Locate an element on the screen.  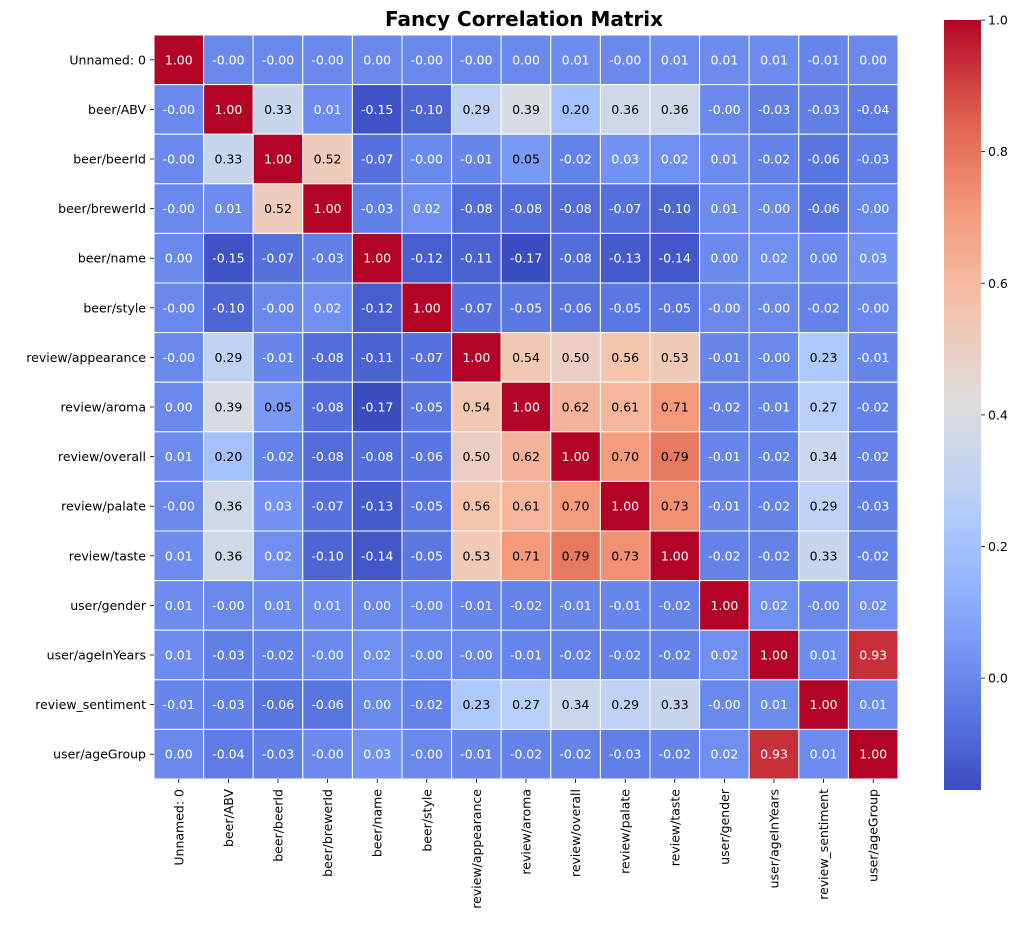
x-tick-label: review/palate is located at coordinates (625, 831).